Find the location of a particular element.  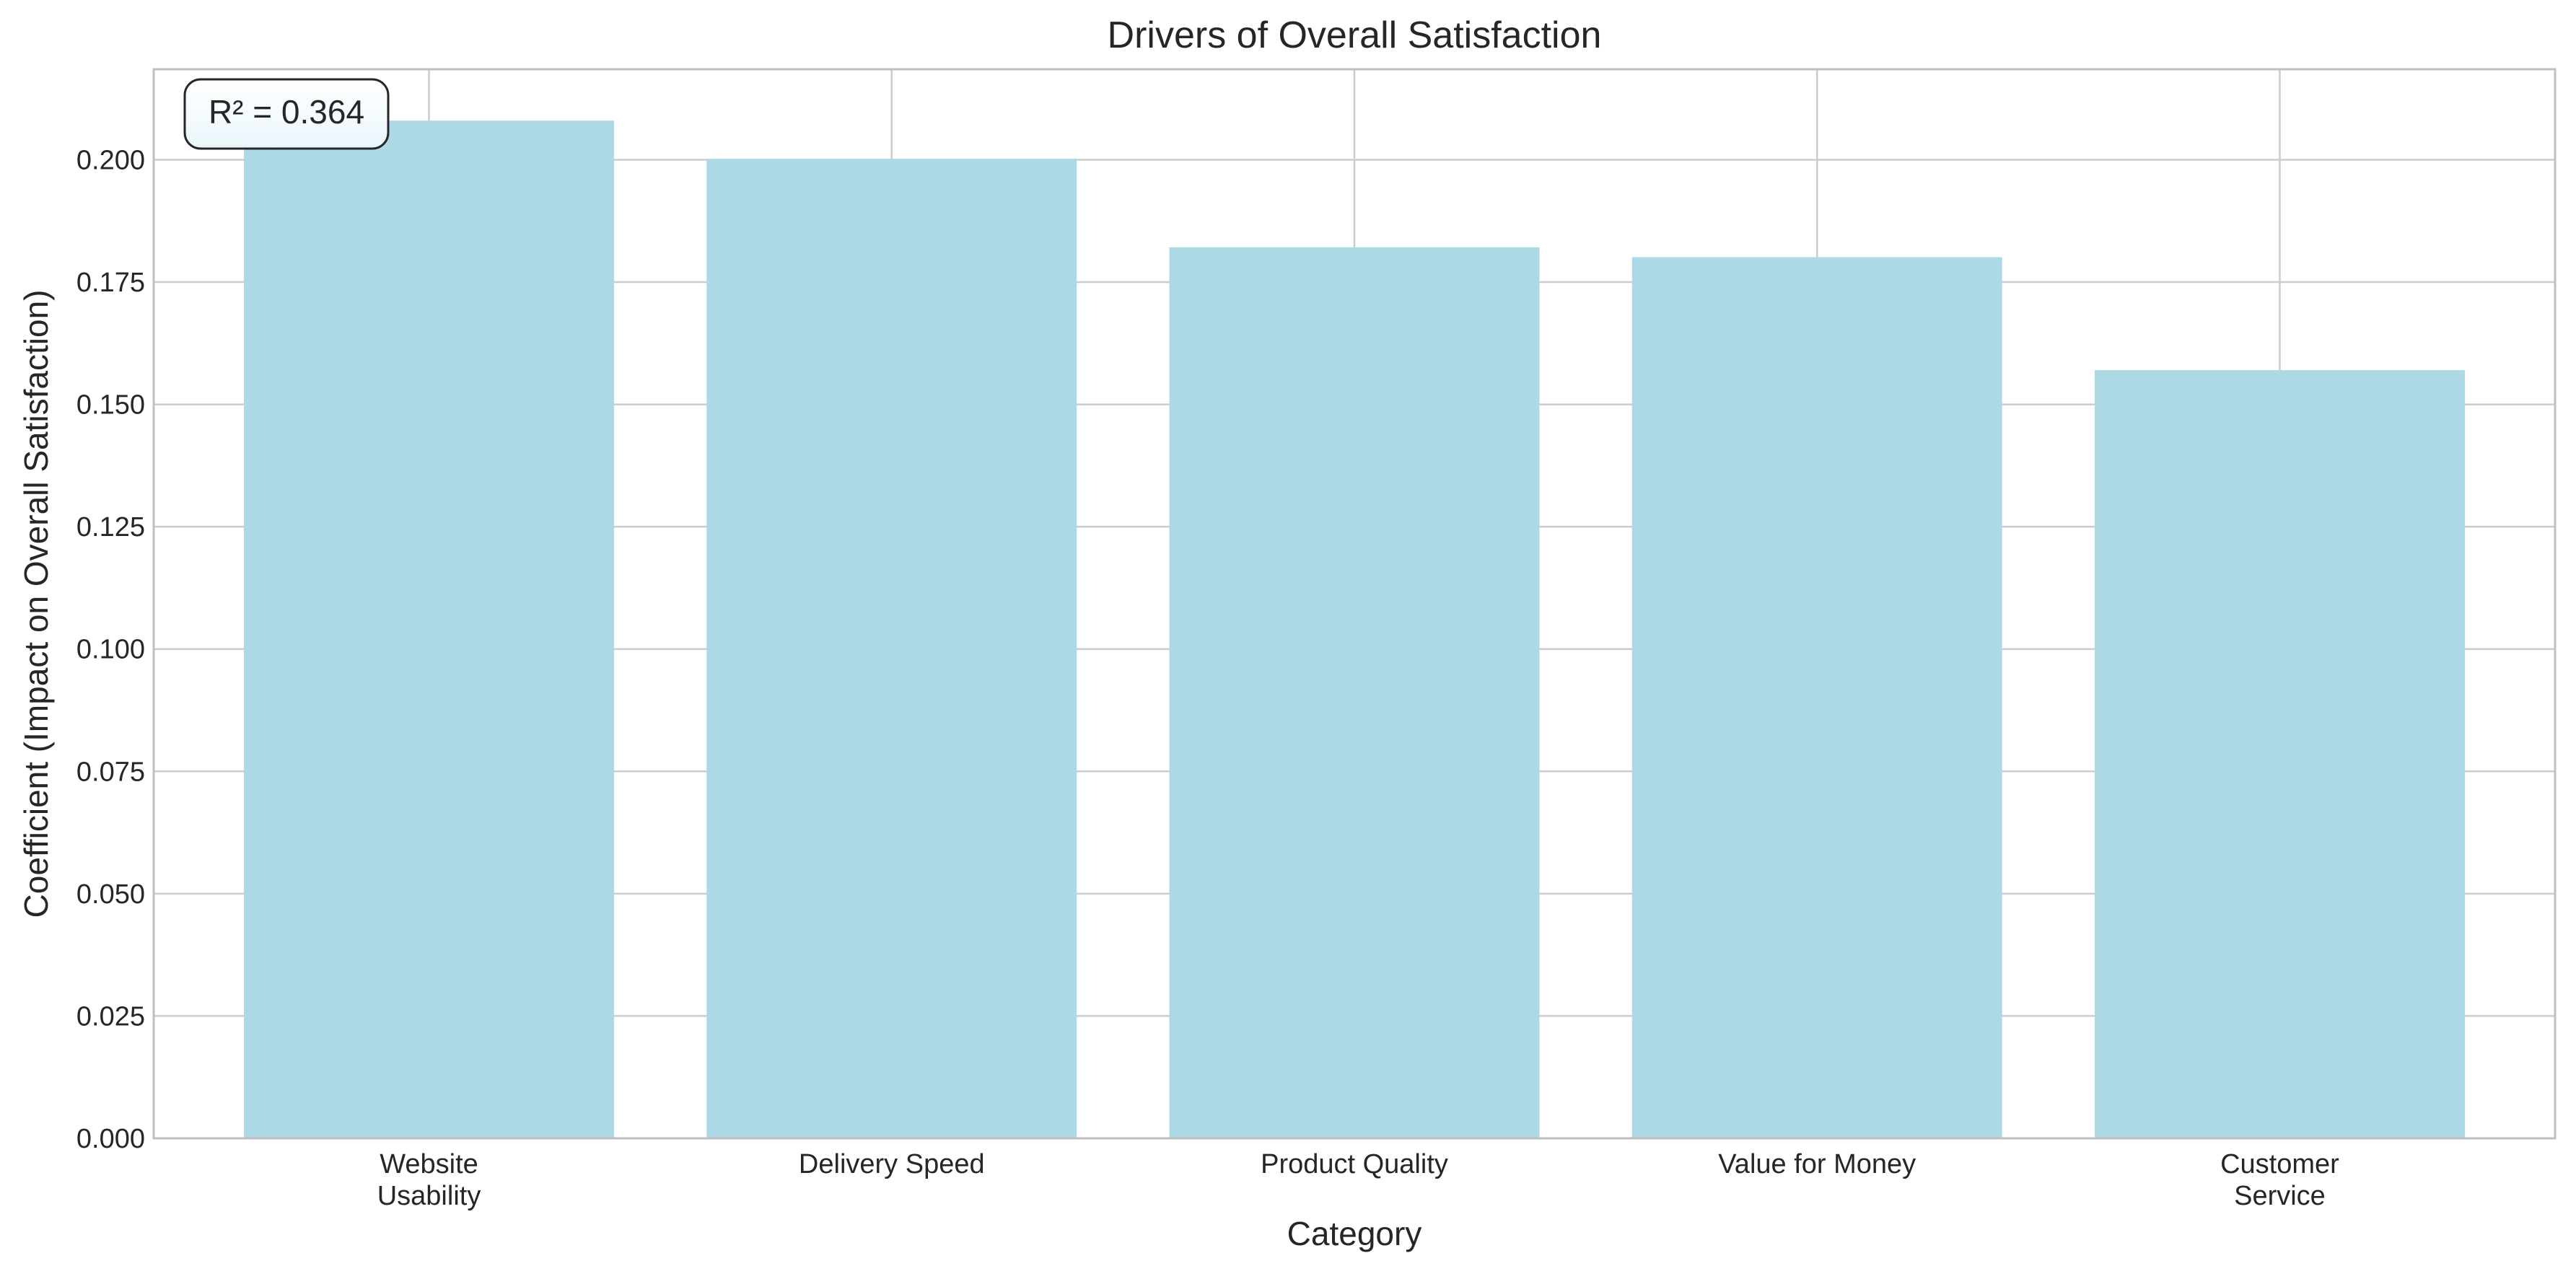

y-tick-label: 0.050 is located at coordinates (110, 894).